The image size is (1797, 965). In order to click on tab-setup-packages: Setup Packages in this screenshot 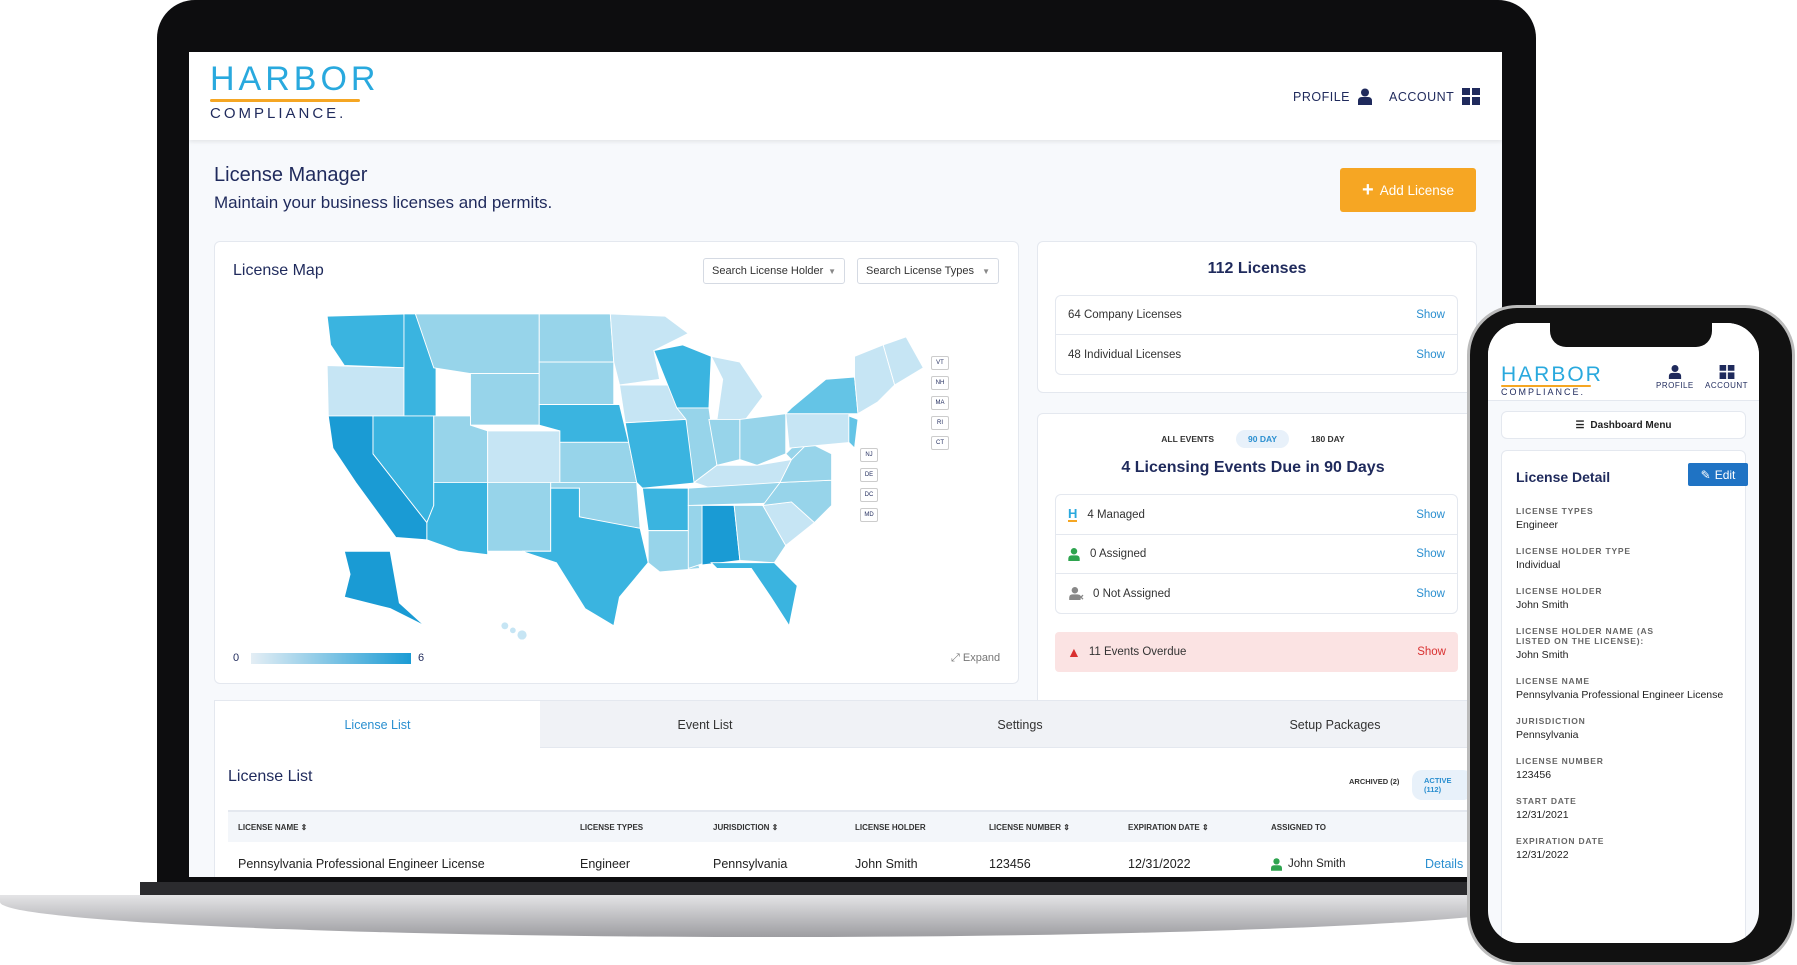, I will do `click(1335, 724)`.